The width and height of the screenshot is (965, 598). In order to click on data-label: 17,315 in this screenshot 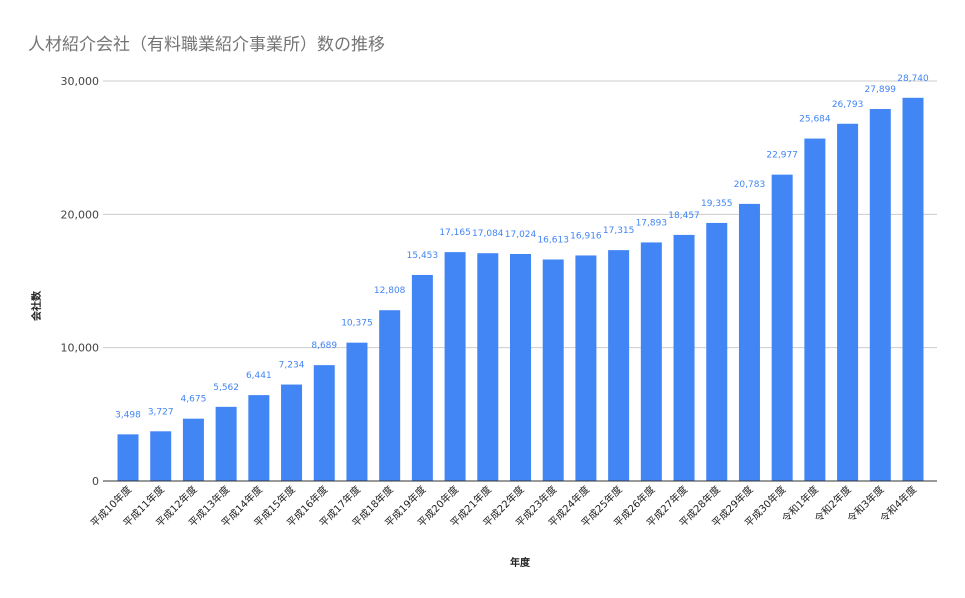, I will do `click(619, 231)`.